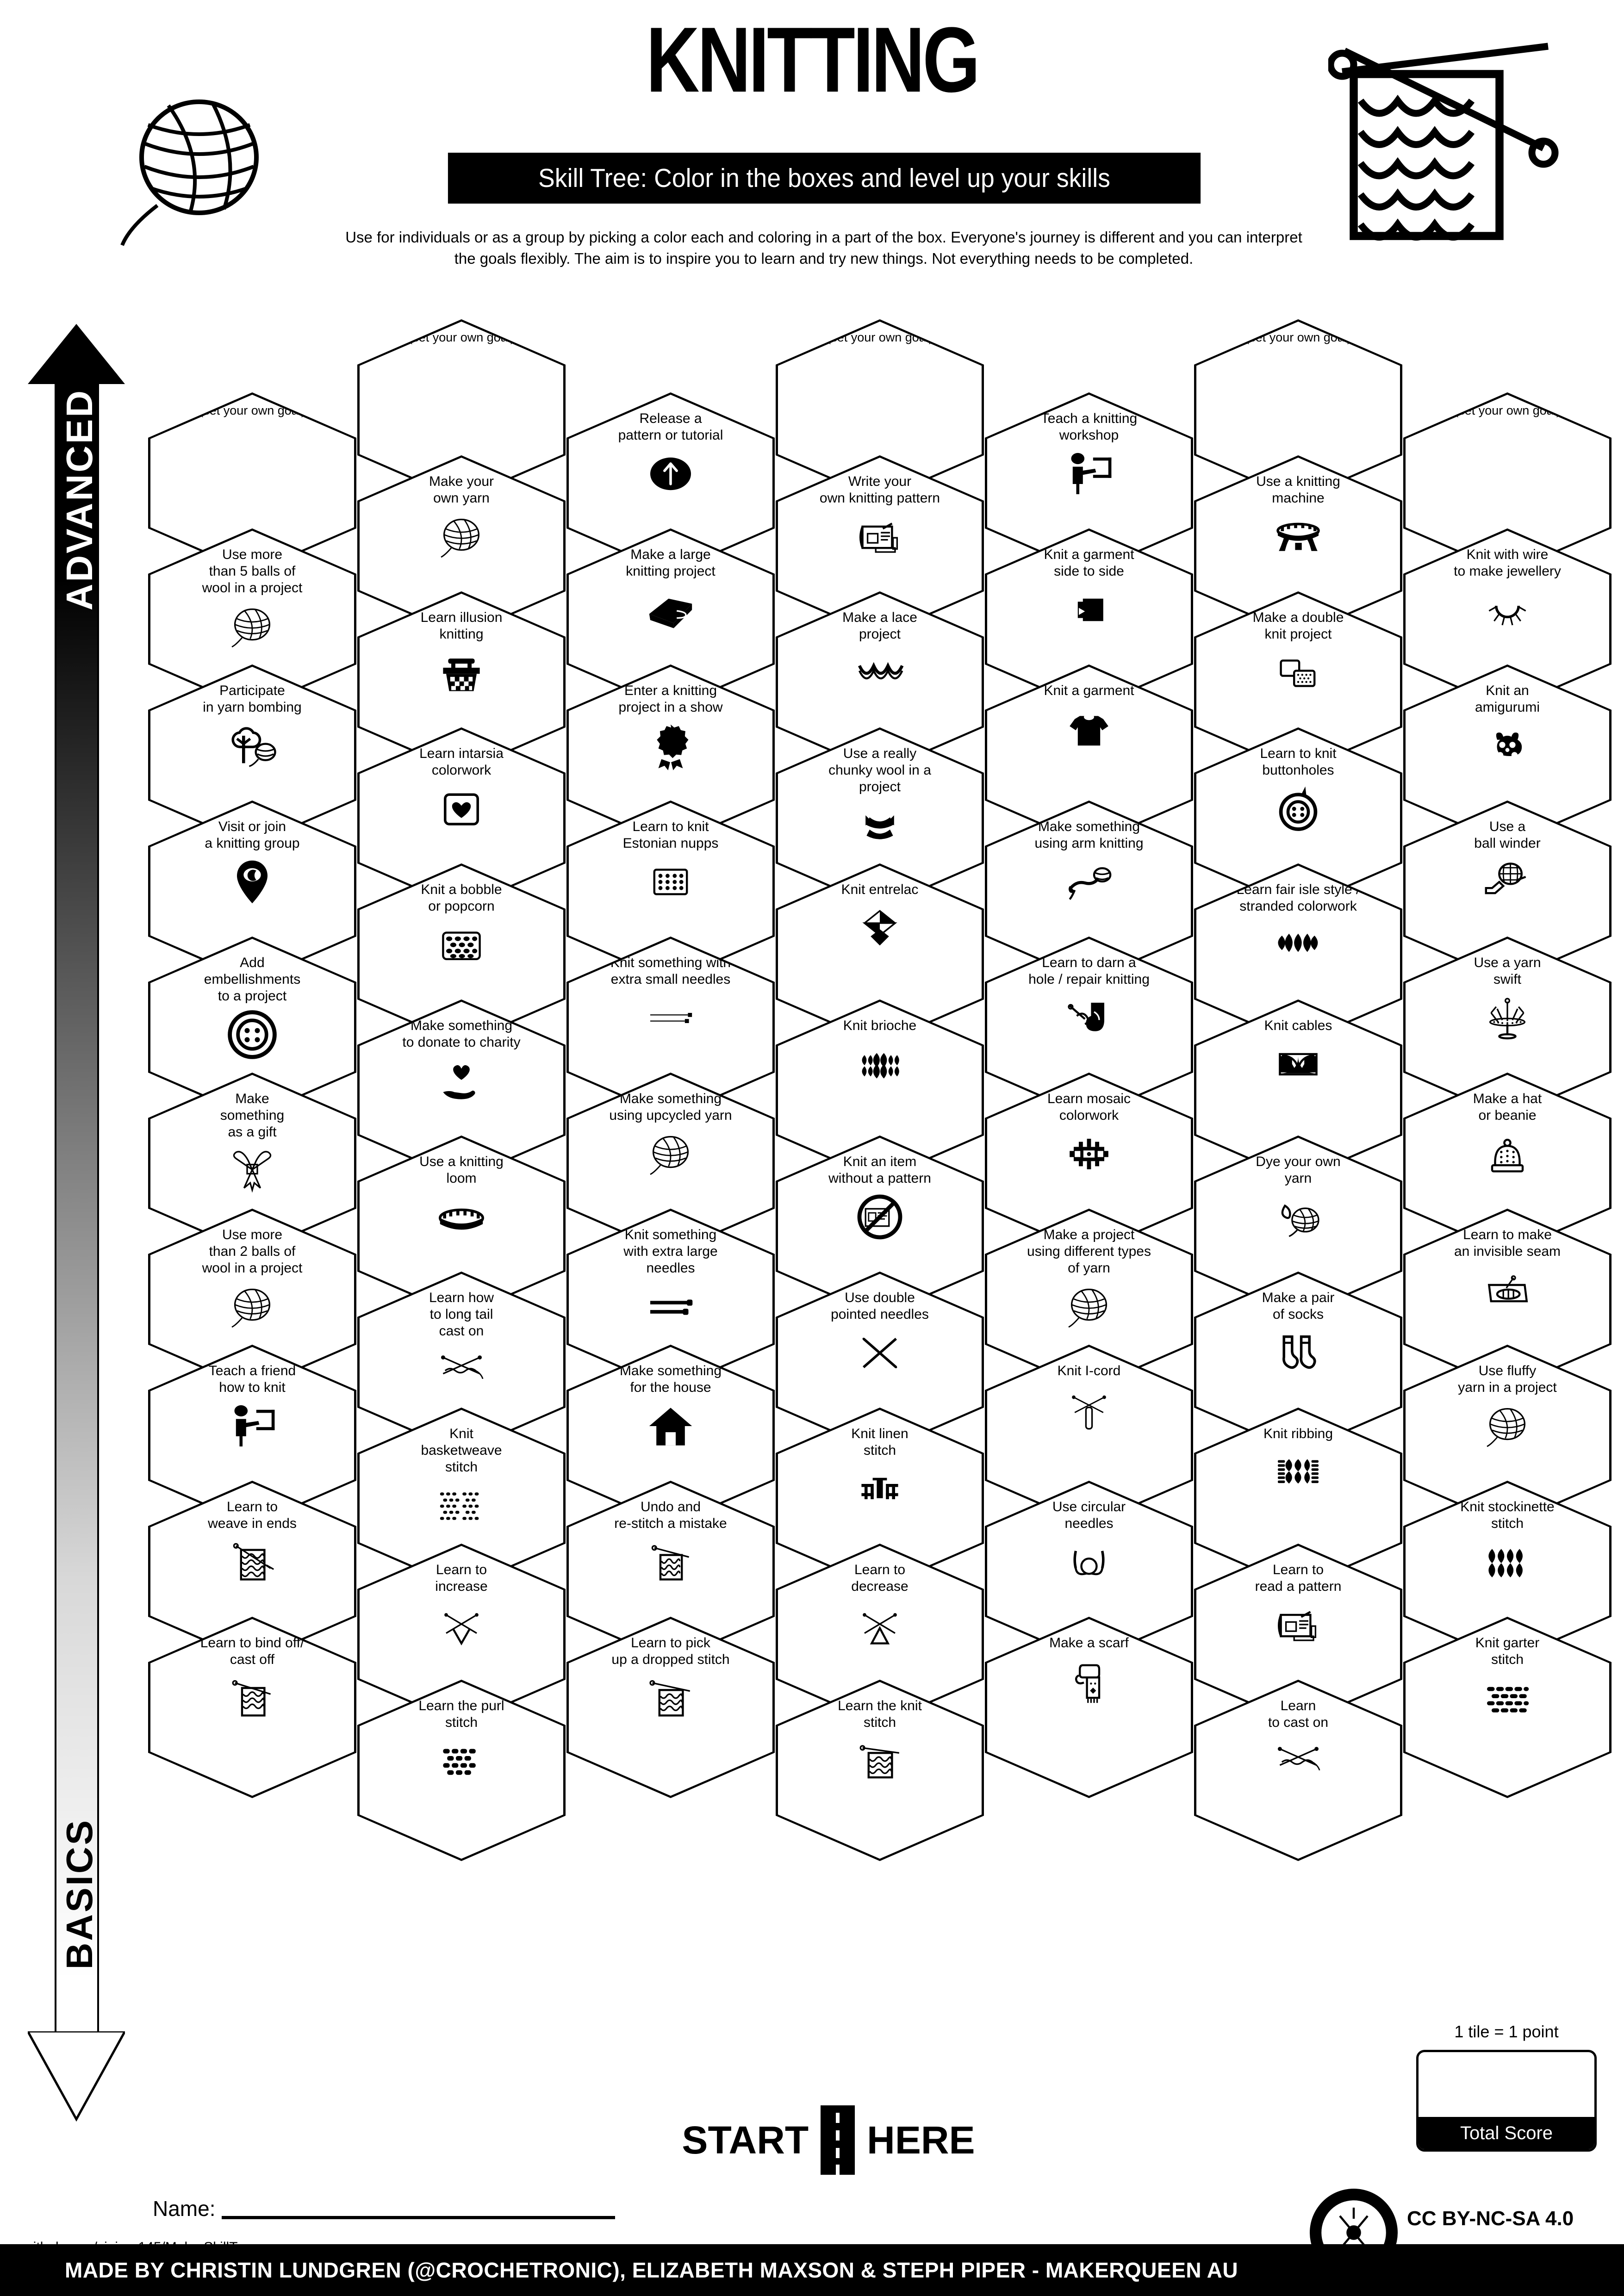 The height and width of the screenshot is (2296, 1624). What do you see at coordinates (1507, 1699) in the screenshot?
I see `garter-icon` at bounding box center [1507, 1699].